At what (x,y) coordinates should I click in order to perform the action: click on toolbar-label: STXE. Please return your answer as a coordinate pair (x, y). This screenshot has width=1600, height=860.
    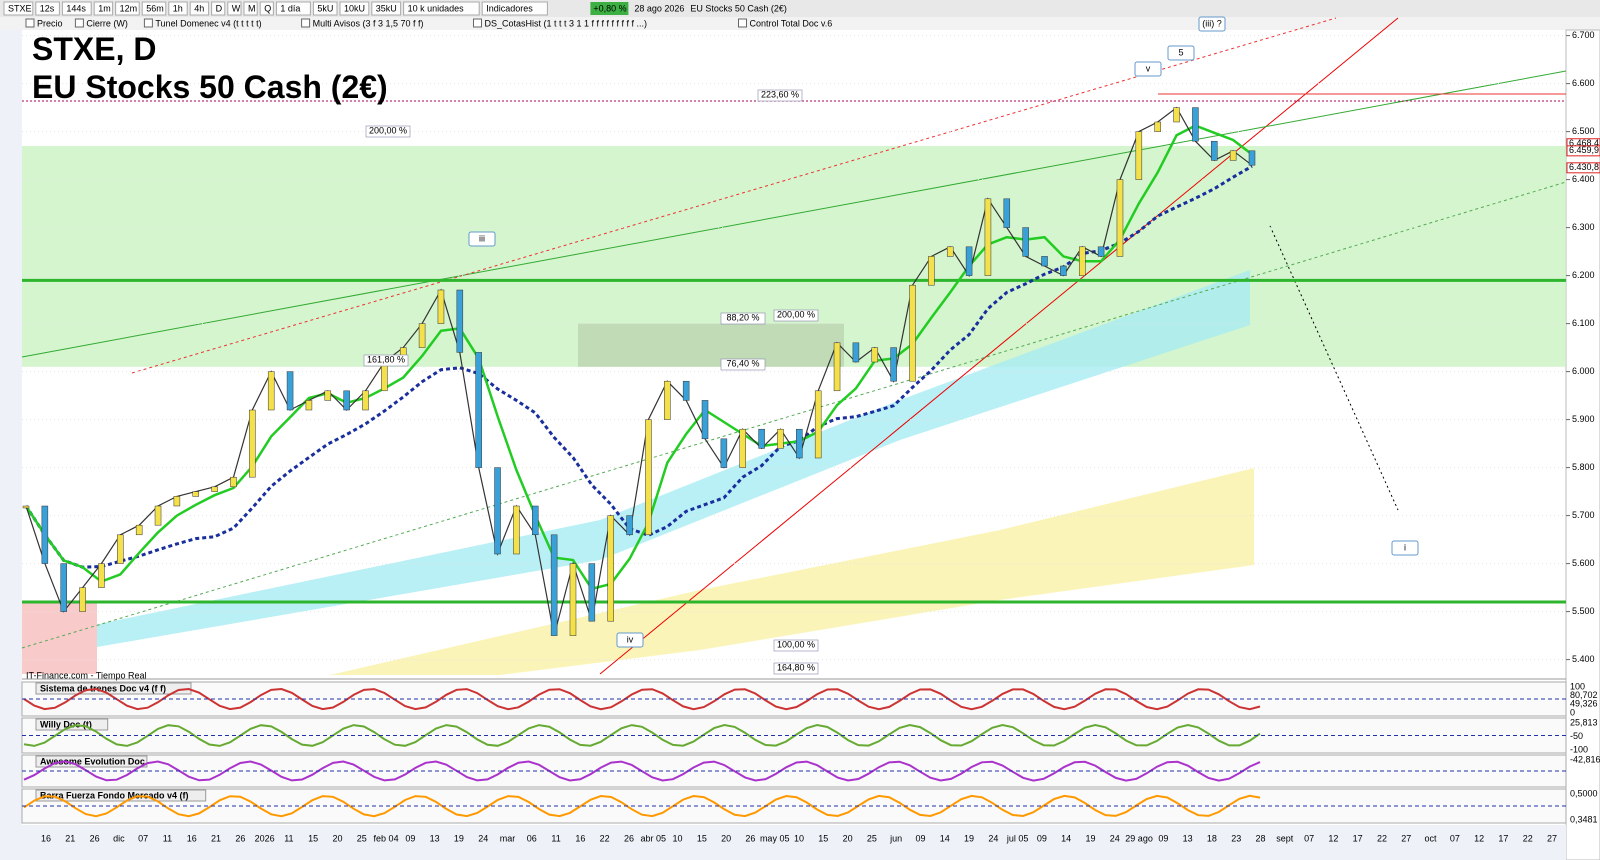
    Looking at the image, I should click on (20, 8).